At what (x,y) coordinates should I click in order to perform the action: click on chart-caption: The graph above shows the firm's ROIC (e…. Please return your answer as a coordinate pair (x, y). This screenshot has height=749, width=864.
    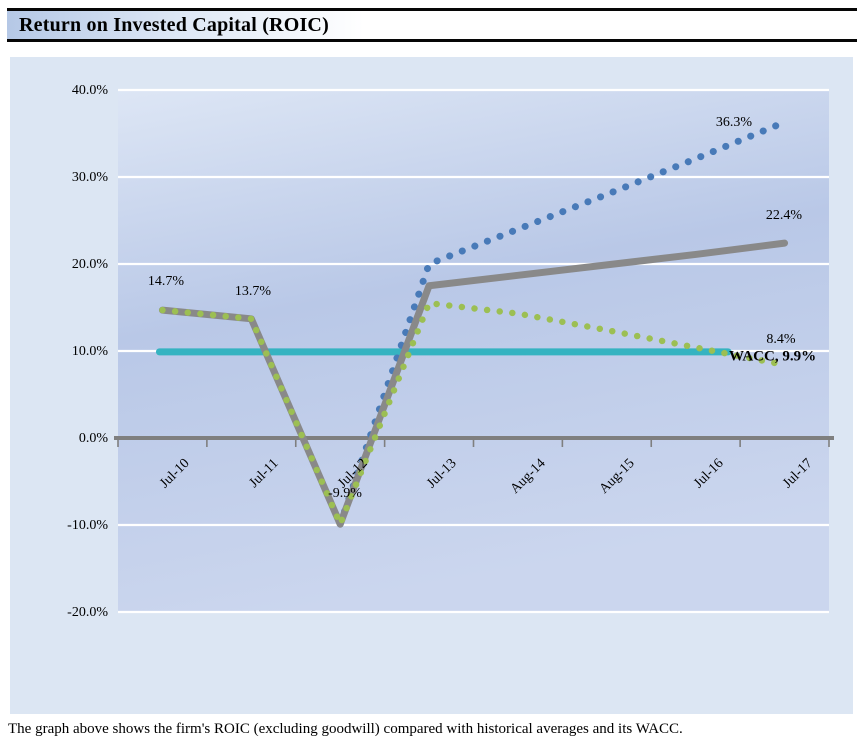
    Looking at the image, I should click on (345, 729).